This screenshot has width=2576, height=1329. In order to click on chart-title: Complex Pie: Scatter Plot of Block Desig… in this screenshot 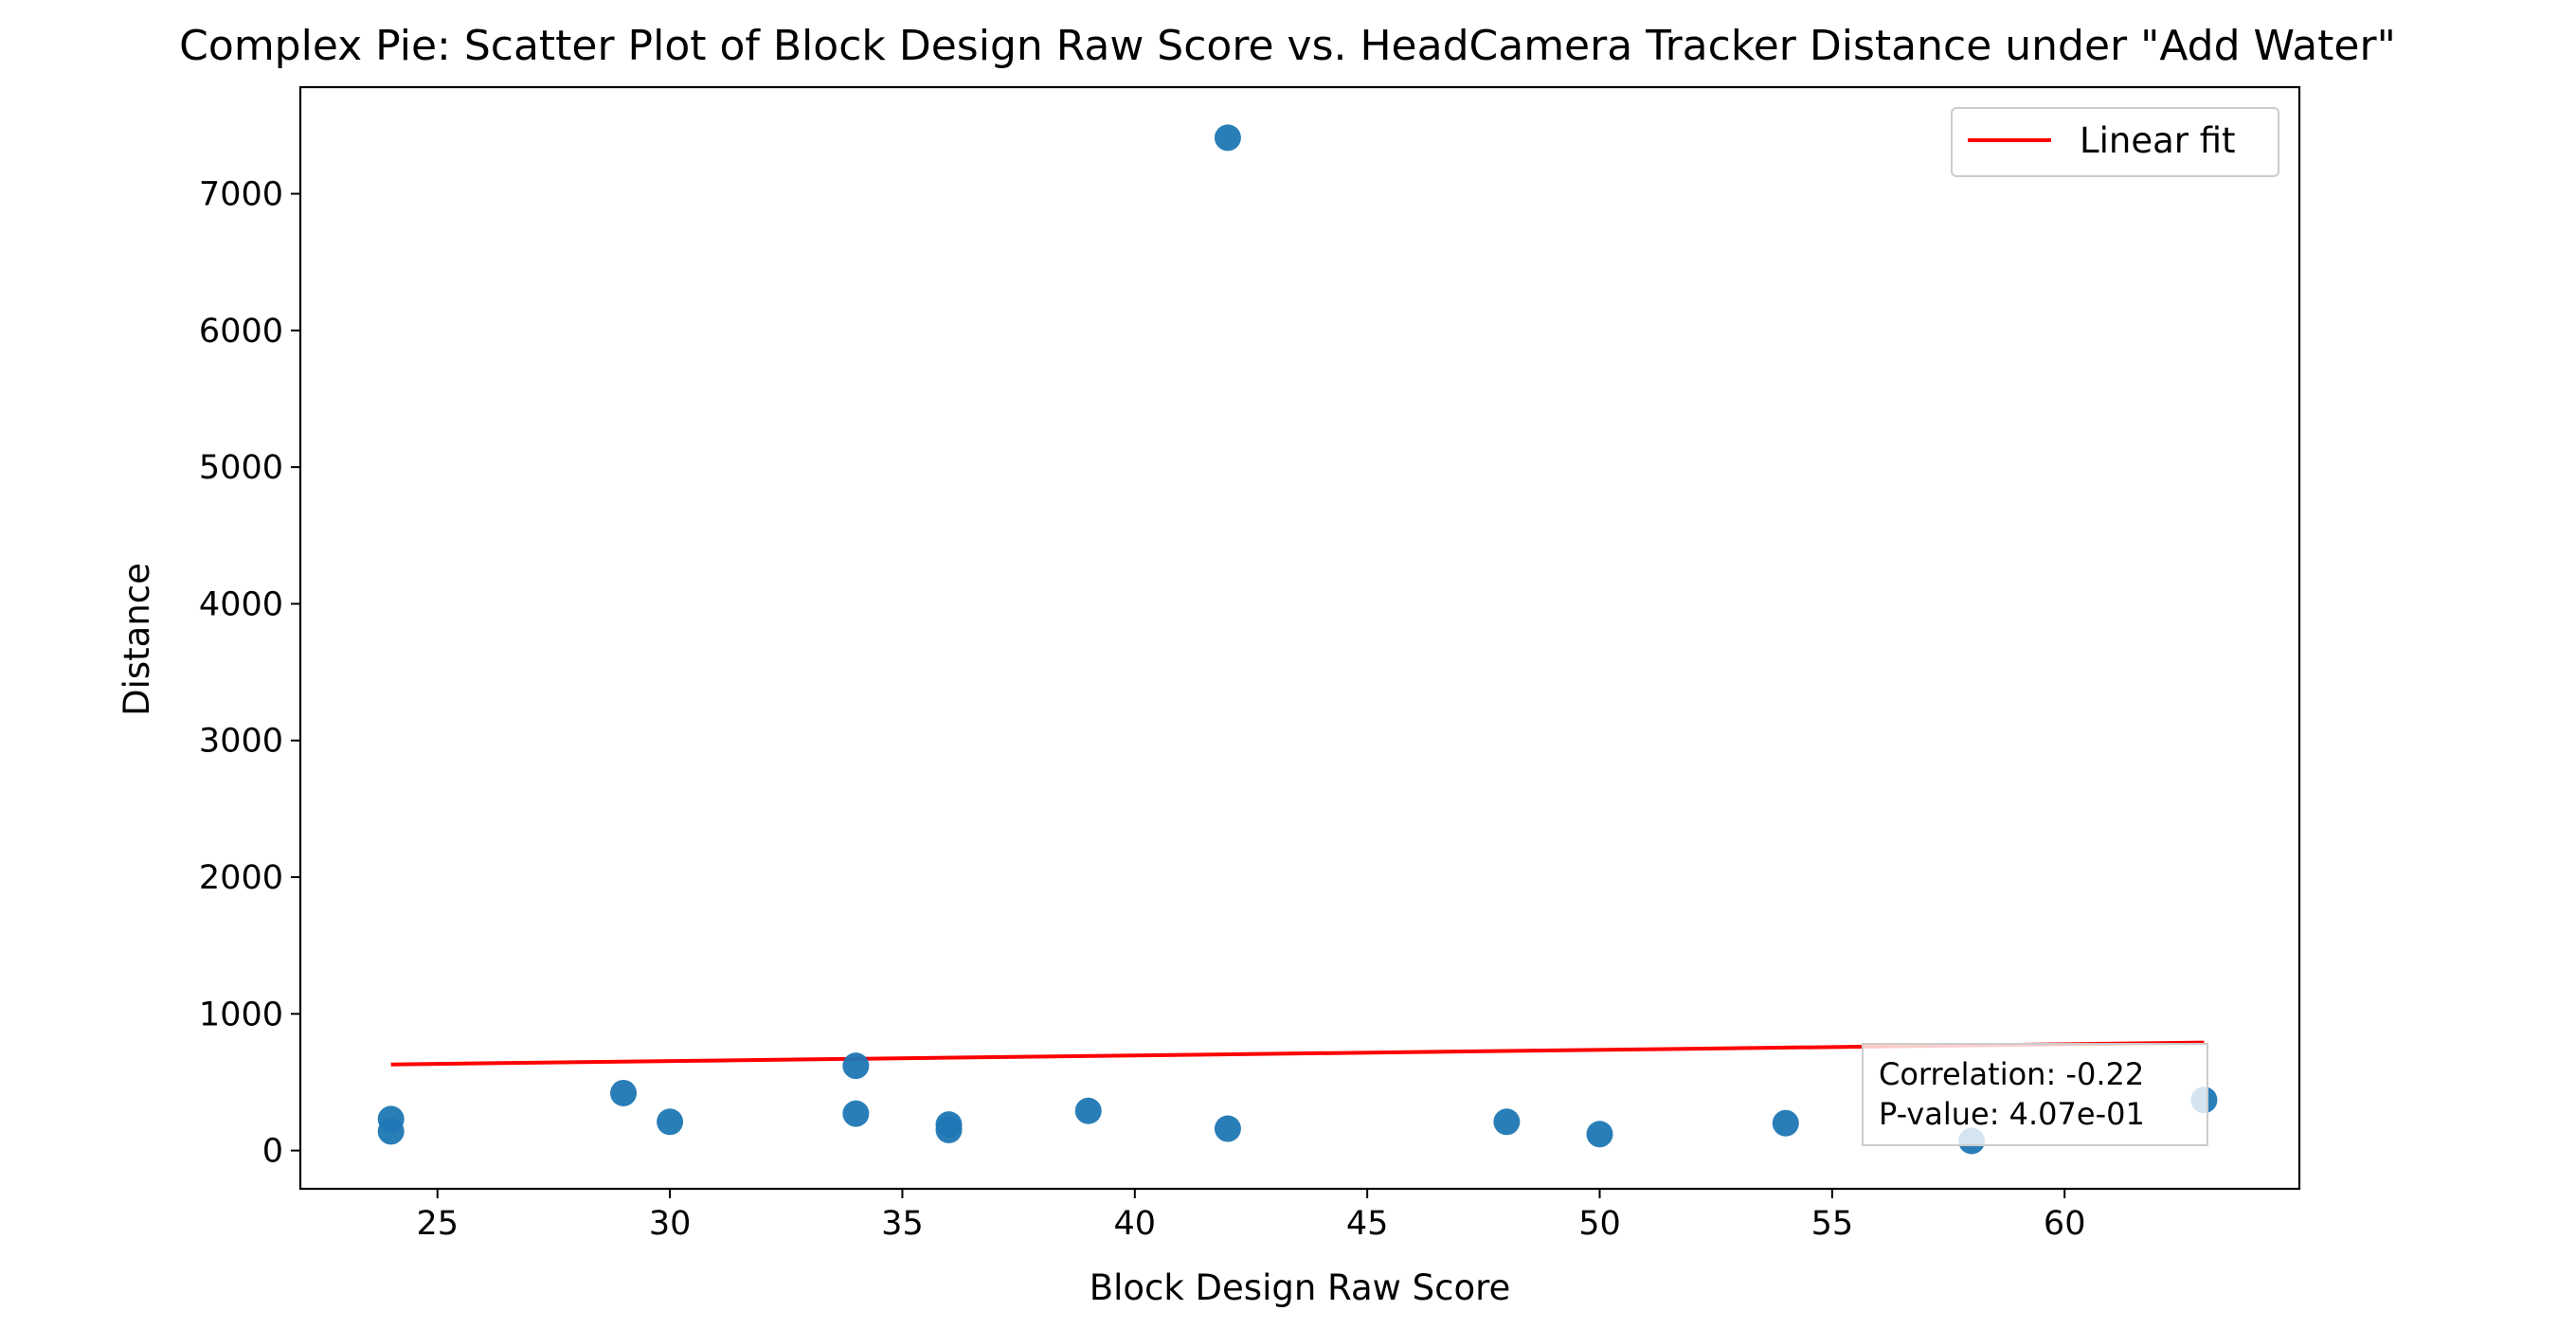, I will do `click(1287, 46)`.